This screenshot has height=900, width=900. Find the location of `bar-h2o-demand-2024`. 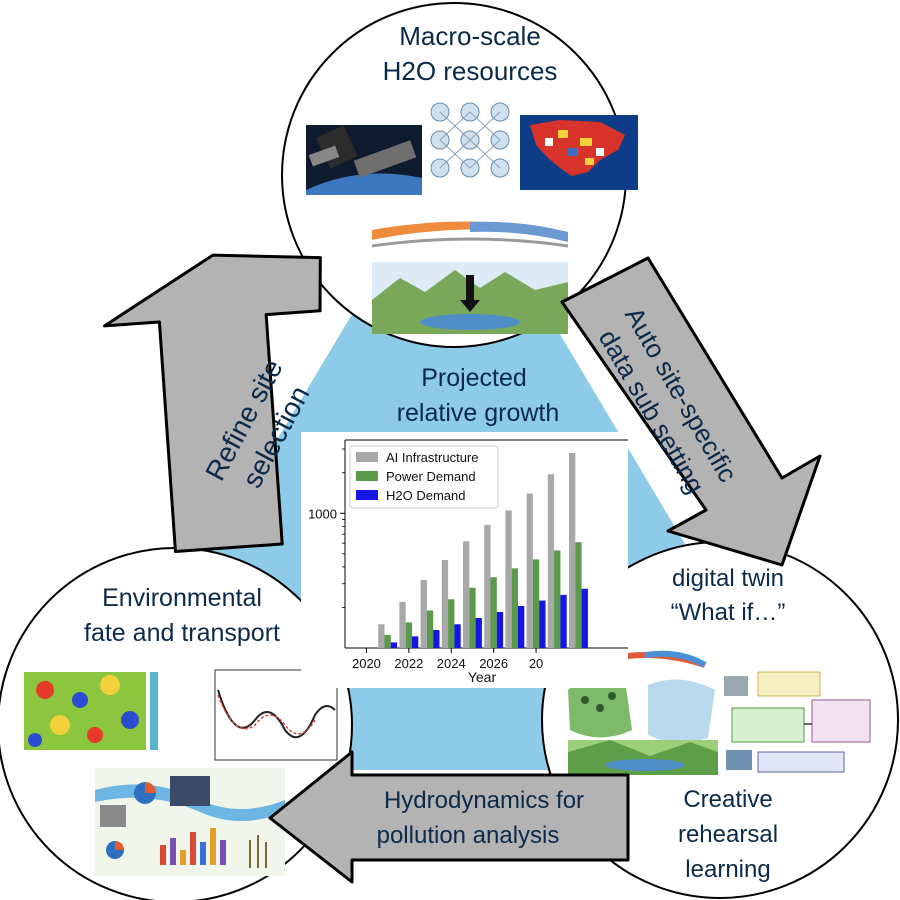

bar-h2o-demand-2024 is located at coordinates (457, 636).